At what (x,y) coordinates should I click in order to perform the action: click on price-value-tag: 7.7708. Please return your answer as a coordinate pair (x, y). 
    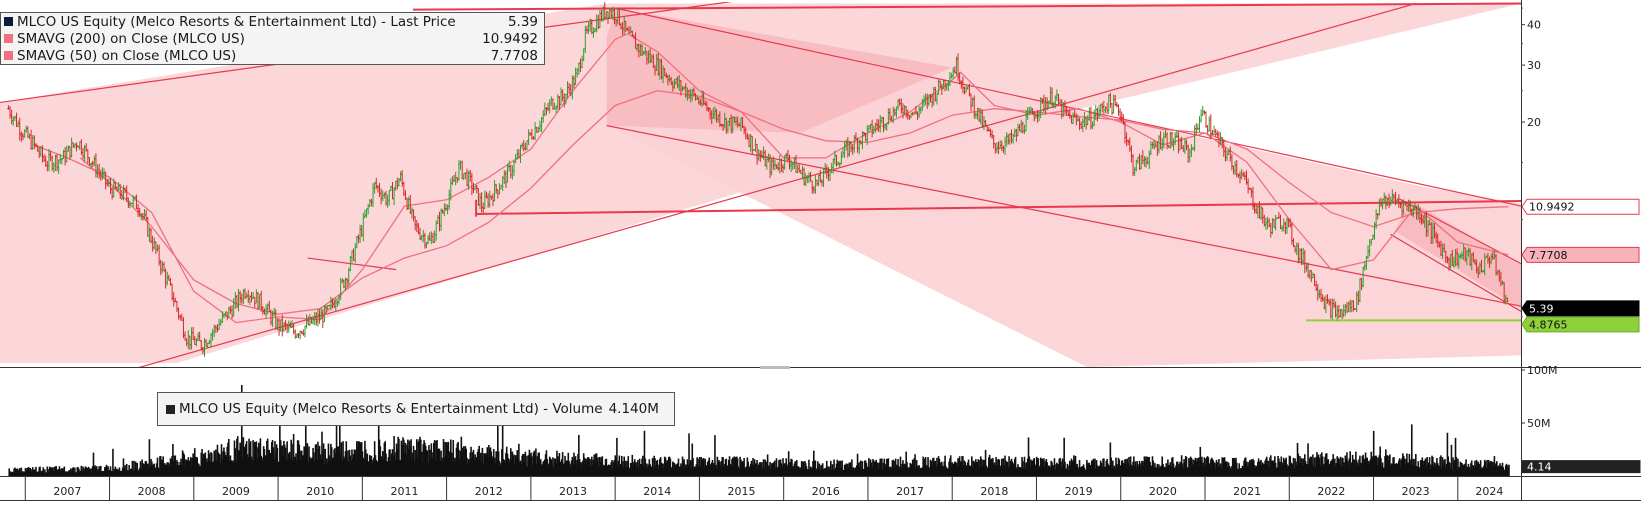
    Looking at the image, I should click on (1580, 254).